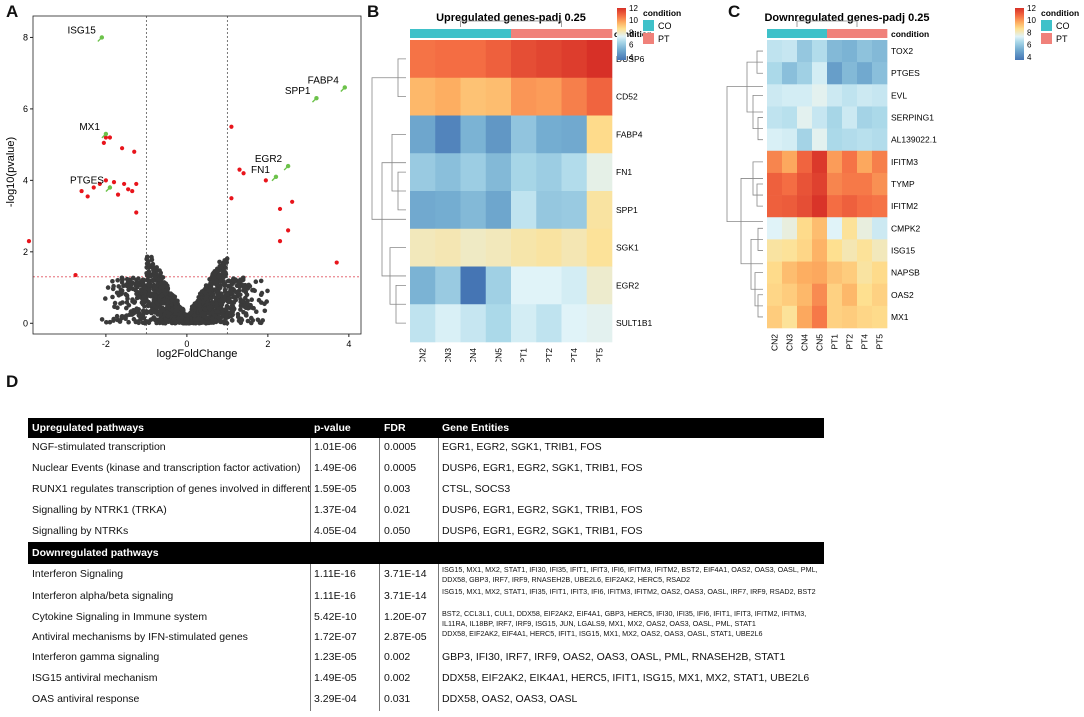  I want to click on fdr-value: 0.002, so click(397, 657).